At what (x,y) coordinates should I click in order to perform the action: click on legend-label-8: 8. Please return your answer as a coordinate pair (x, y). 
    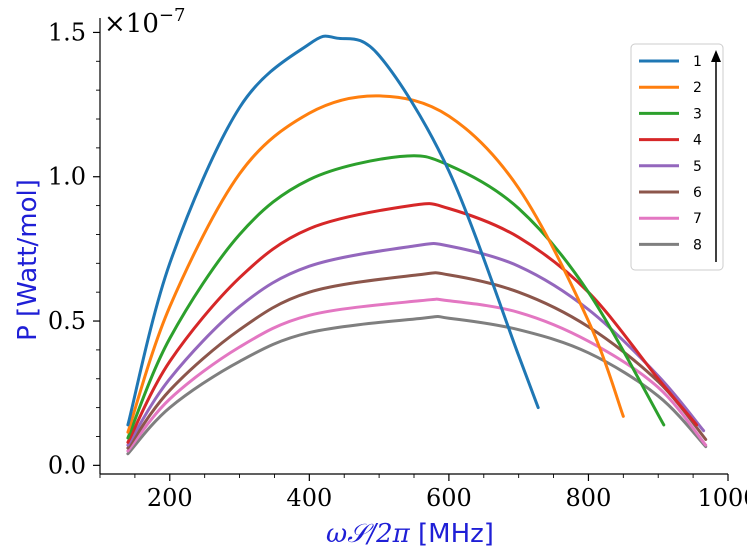
    Looking at the image, I should click on (697, 245).